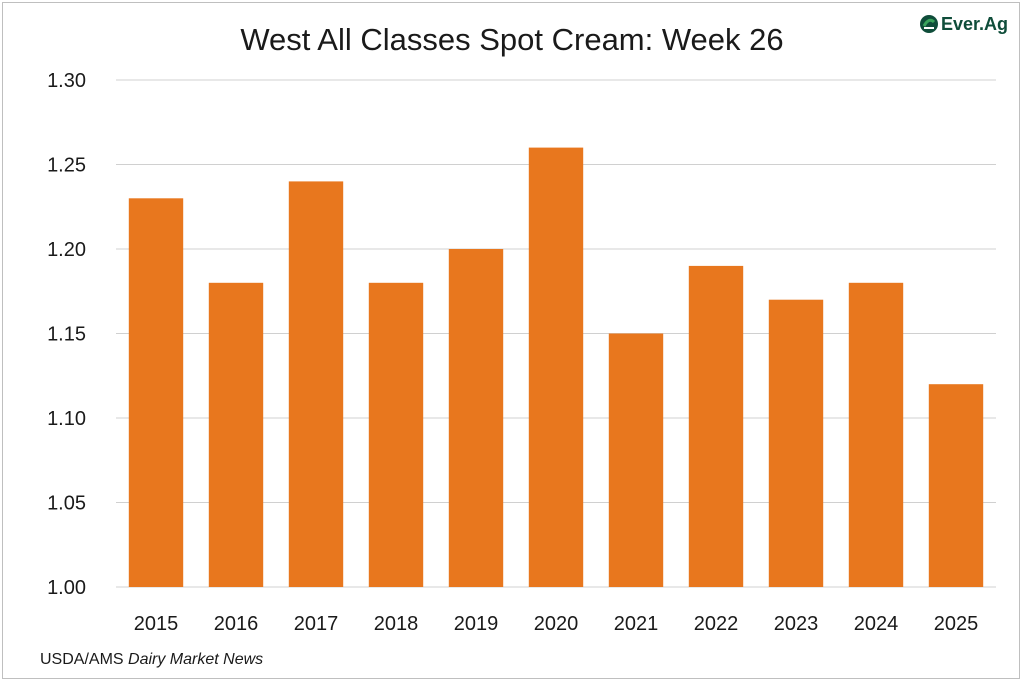 The width and height of the screenshot is (1024, 683). What do you see at coordinates (66, 250) in the screenshot?
I see `y-tick-label: 1.20` at bounding box center [66, 250].